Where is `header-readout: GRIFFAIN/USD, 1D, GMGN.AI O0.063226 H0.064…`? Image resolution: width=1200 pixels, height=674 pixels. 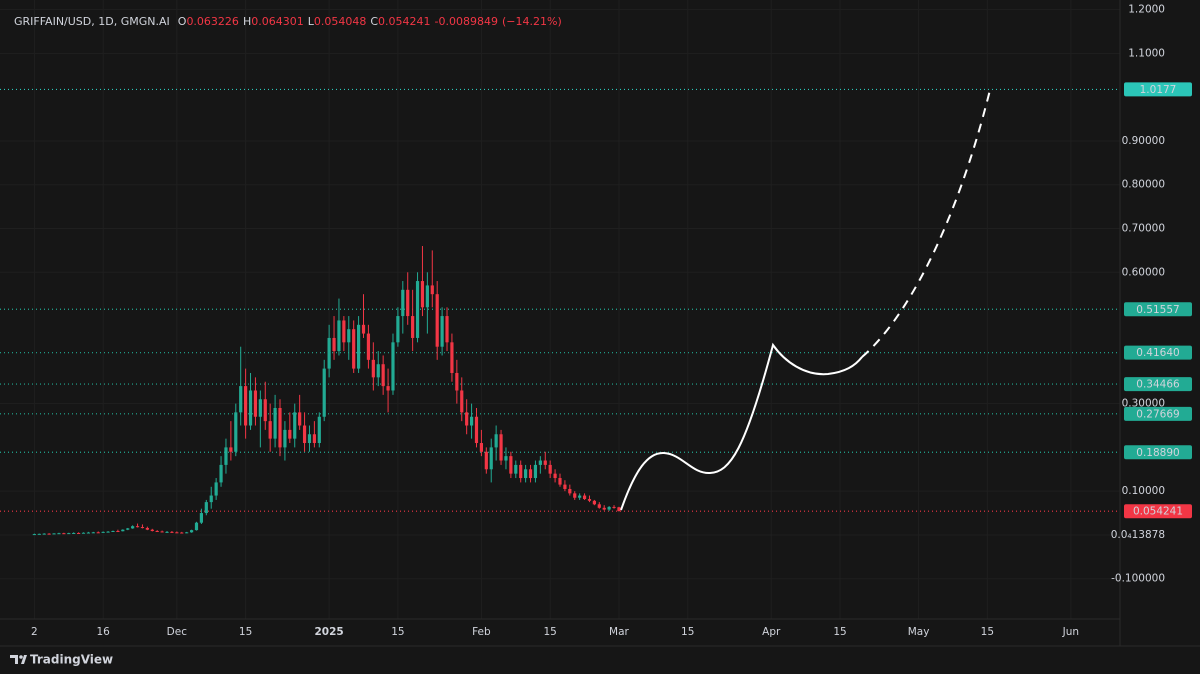
header-readout: GRIFFAIN/USD, 1D, GMGN.AI O0.063226 H0.064… is located at coordinates (288, 21).